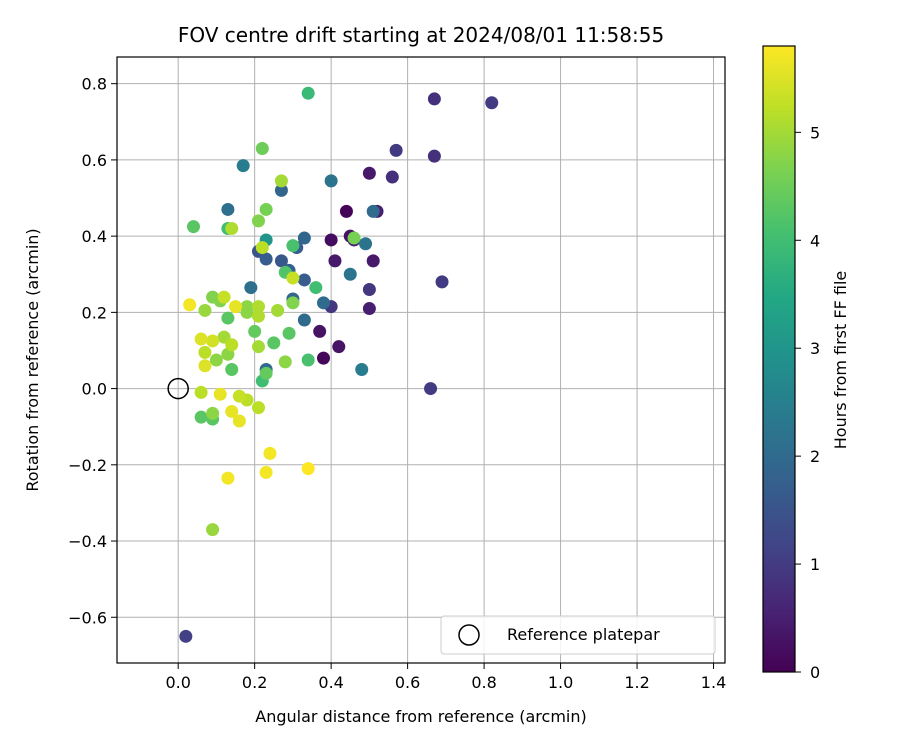 The height and width of the screenshot is (750, 900). I want to click on y-tick-label: 0.6, so click(94, 160).